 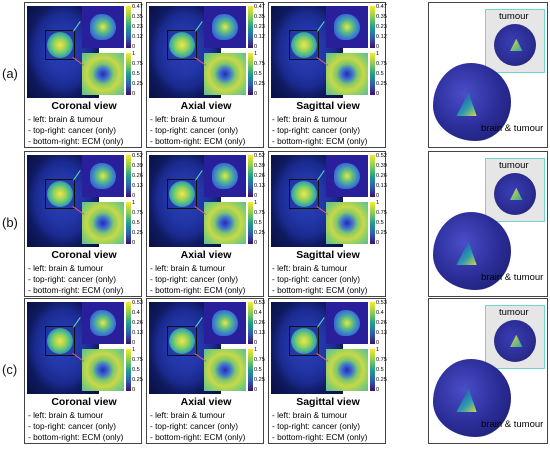 What do you see at coordinates (516, 194) in the screenshot?
I see `tumour-core` at bounding box center [516, 194].